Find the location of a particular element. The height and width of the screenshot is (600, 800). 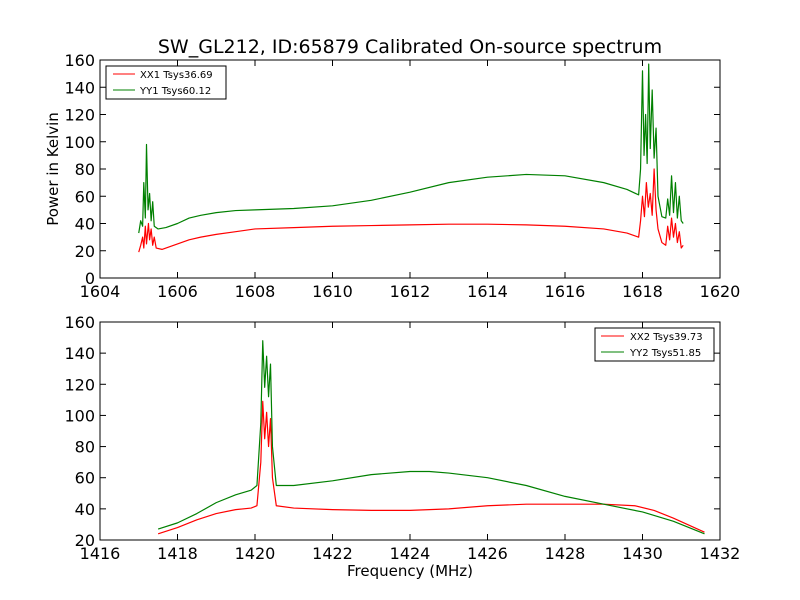

bottom-x-tick-label: 1416 is located at coordinates (100, 553).